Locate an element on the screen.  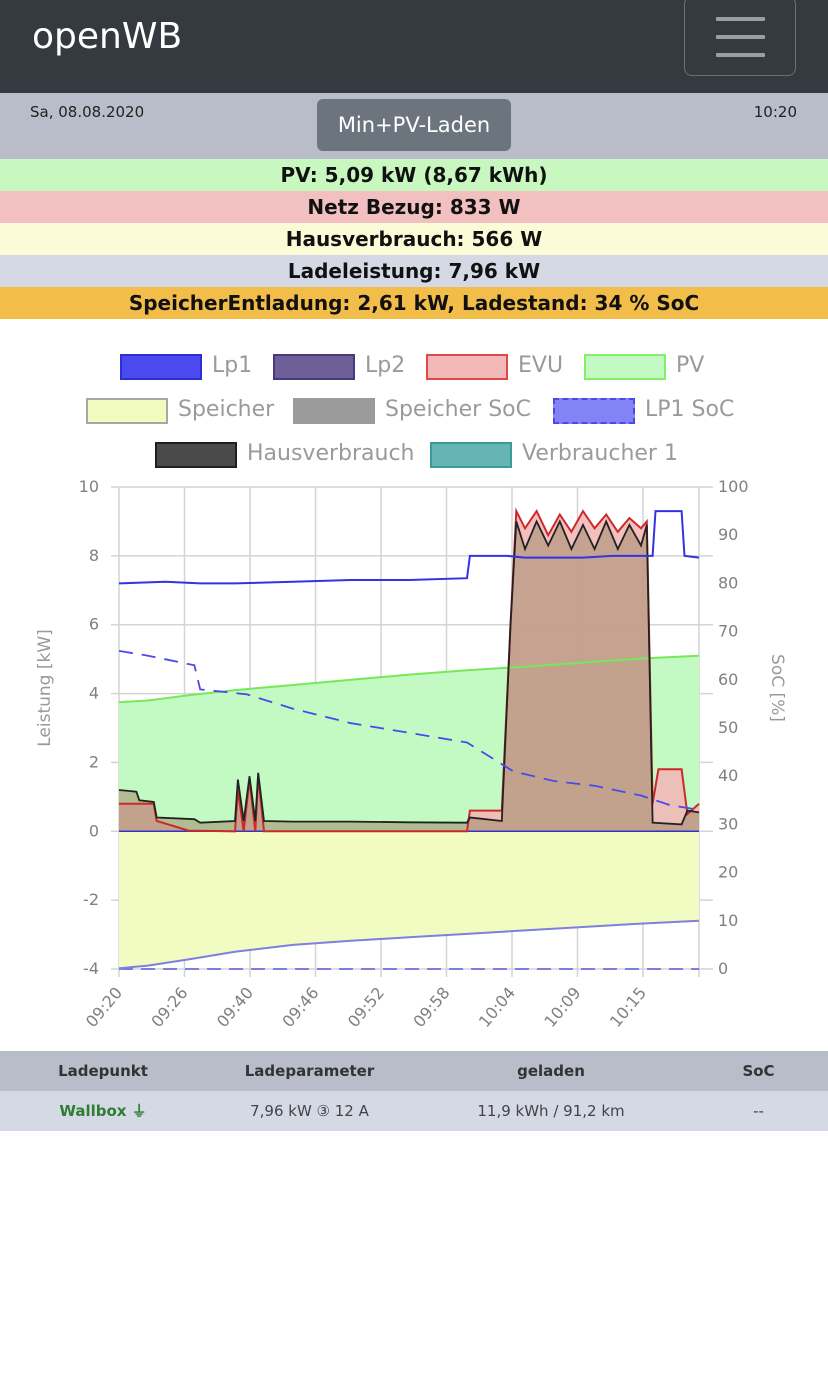
y2-tick-label: 70 is located at coordinates (728, 631).